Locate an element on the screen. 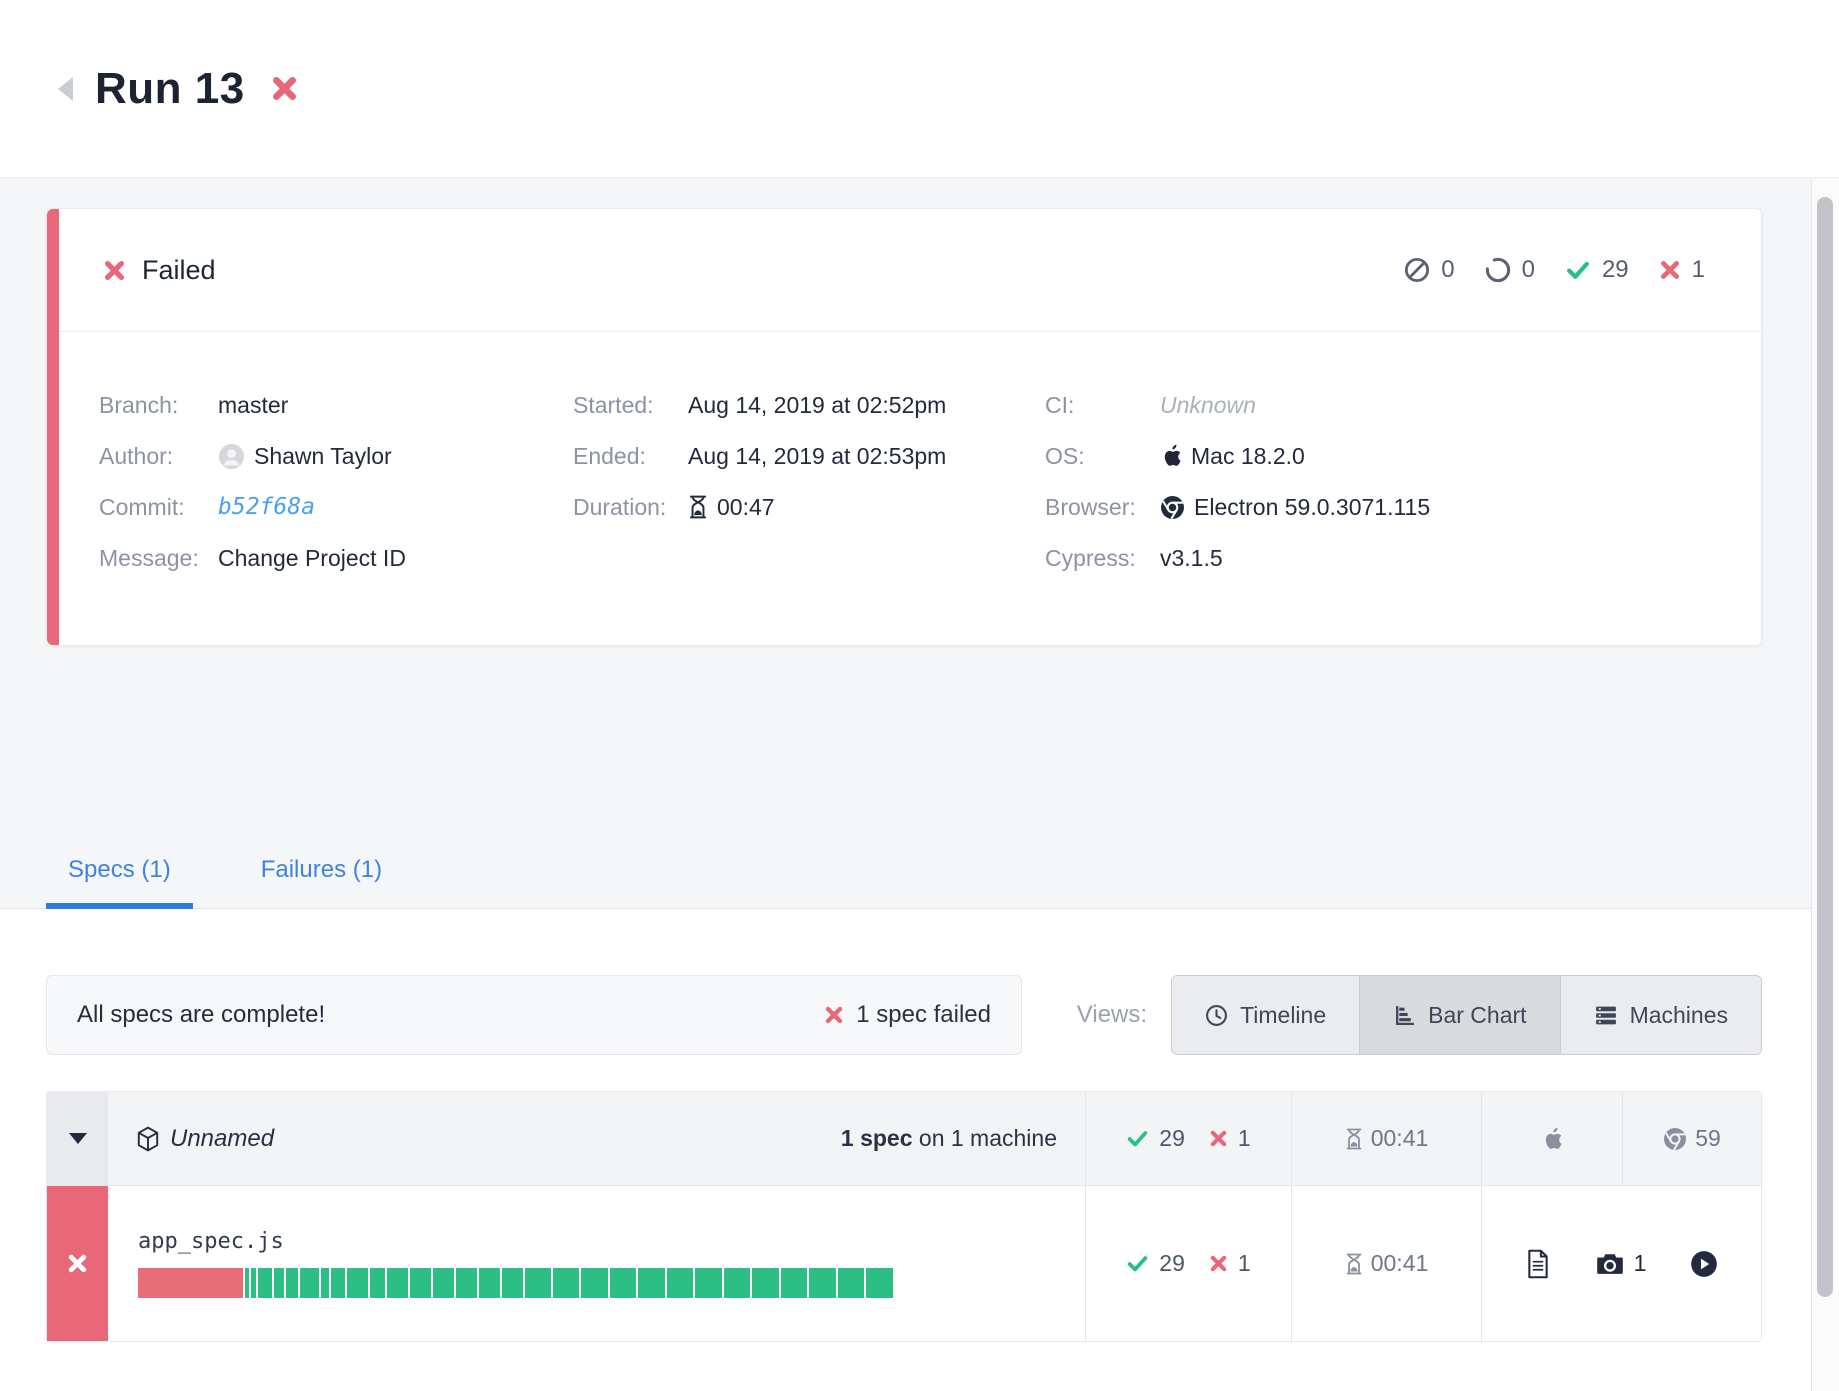 This screenshot has width=1839, height=1391. os-value: Mac 18.2.0 is located at coordinates (1248, 456).